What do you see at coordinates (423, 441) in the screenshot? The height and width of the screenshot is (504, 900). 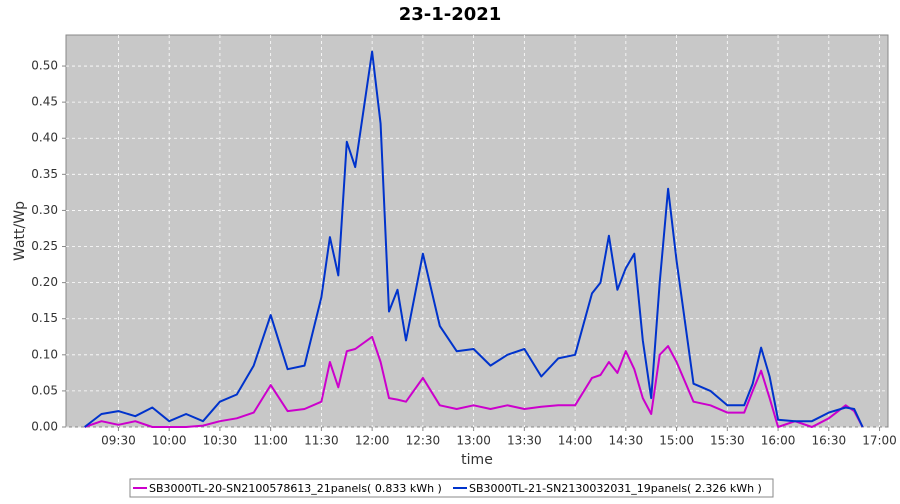 I see `x-tick-label: 12:30` at bounding box center [423, 441].